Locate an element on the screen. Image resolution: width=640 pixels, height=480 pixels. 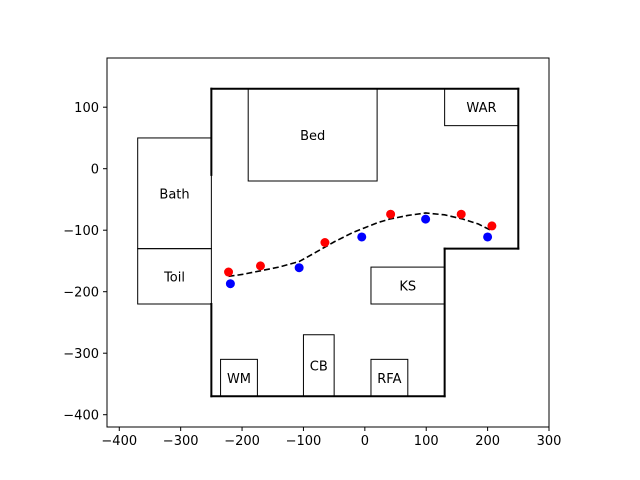
y-tick-label: −200 is located at coordinates (81, 293).